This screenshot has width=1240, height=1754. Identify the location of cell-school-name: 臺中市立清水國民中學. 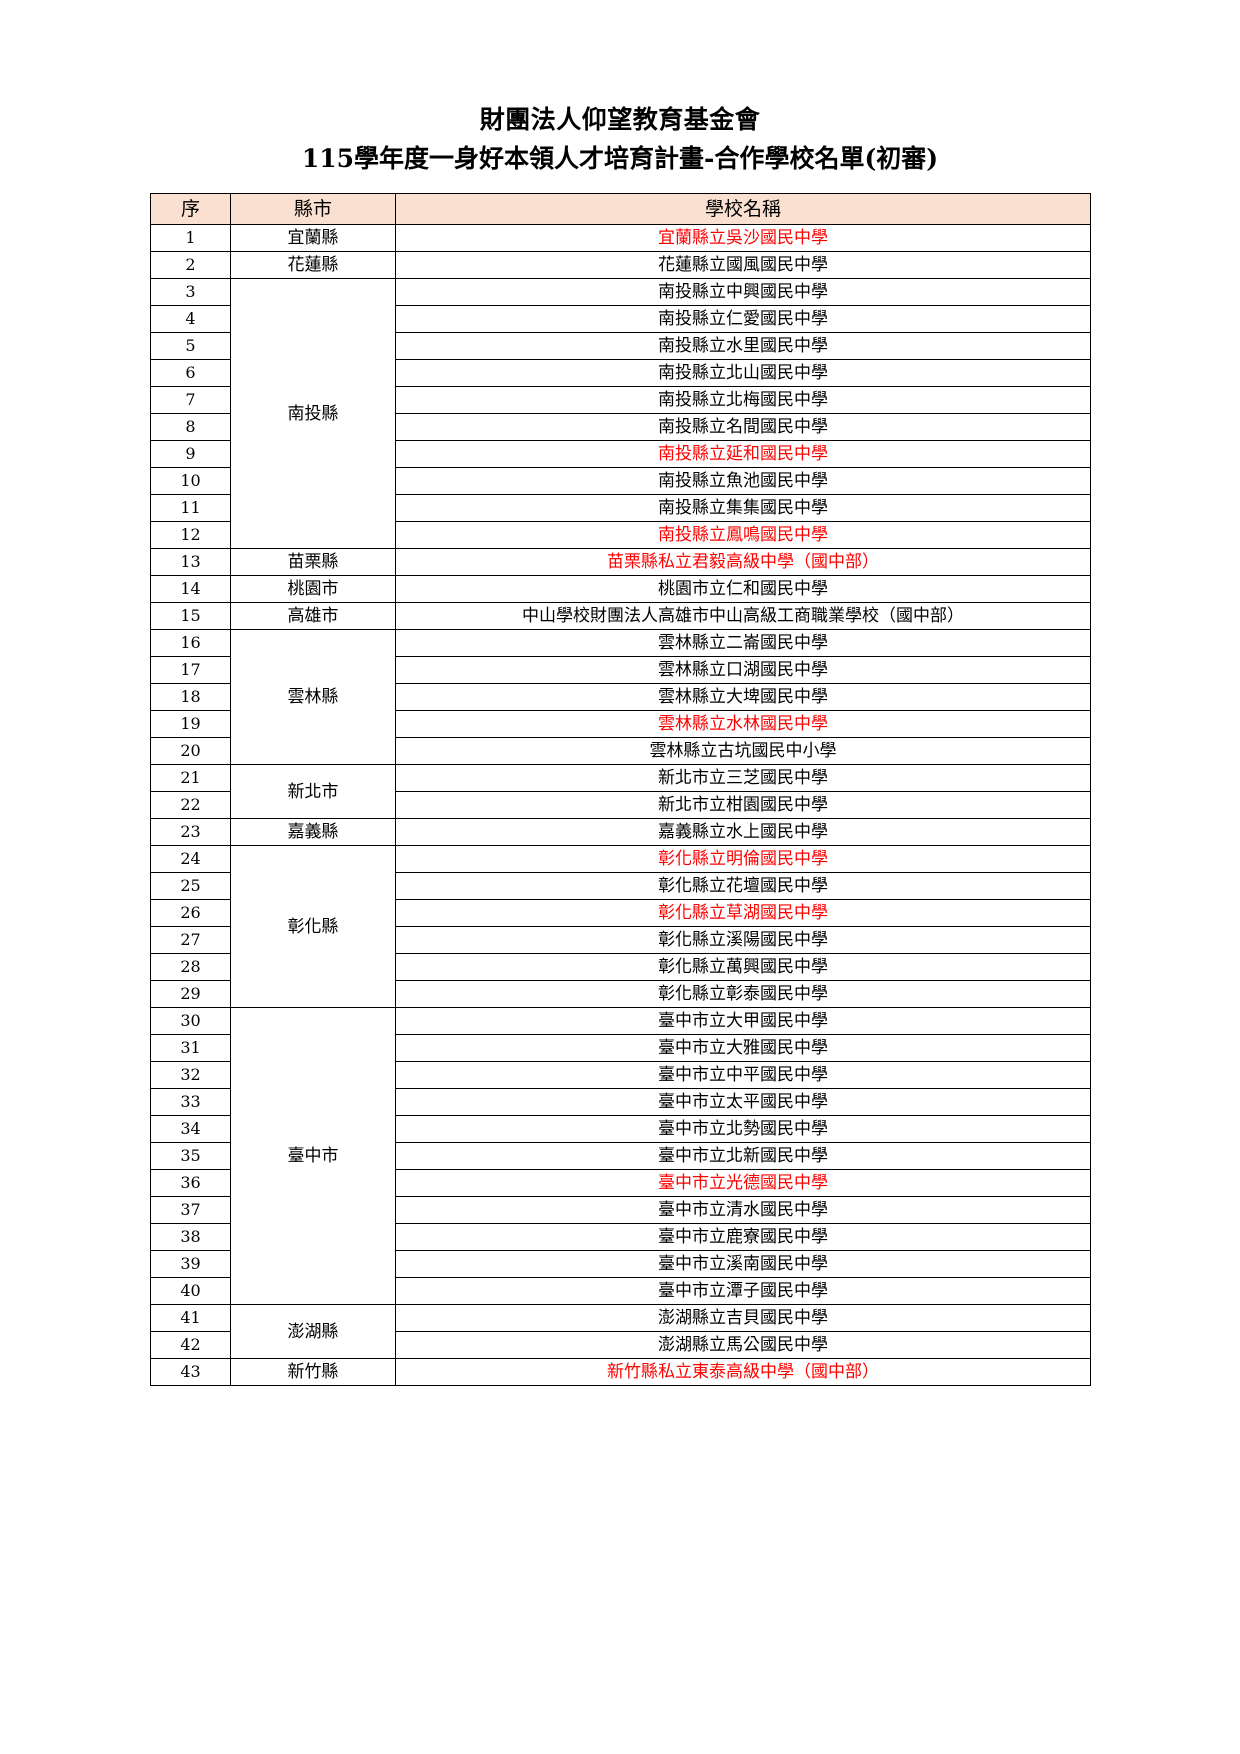
(743, 1210).